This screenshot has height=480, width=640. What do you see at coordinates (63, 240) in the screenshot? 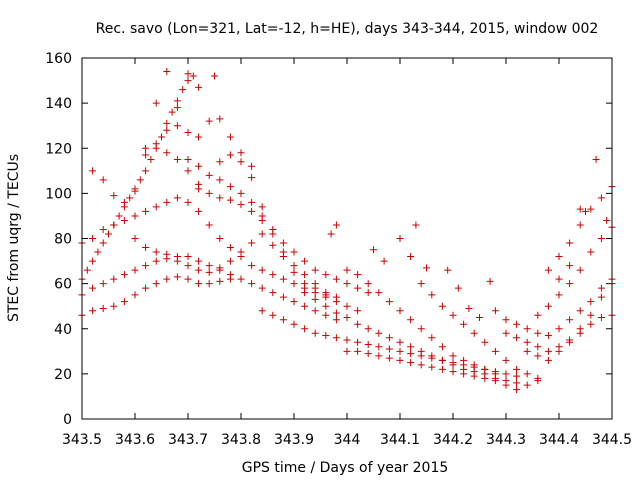
I see `y-tick-label: 80` at bounding box center [63, 240].